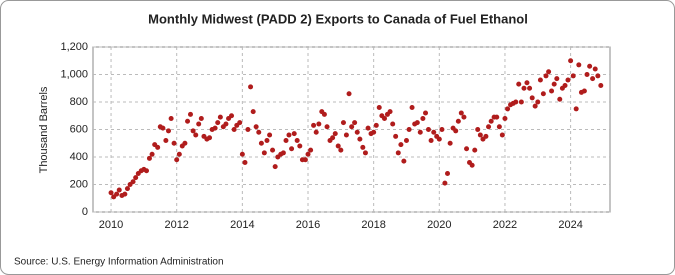  I want to click on y-tick-label: 1,200, so click(74, 47).